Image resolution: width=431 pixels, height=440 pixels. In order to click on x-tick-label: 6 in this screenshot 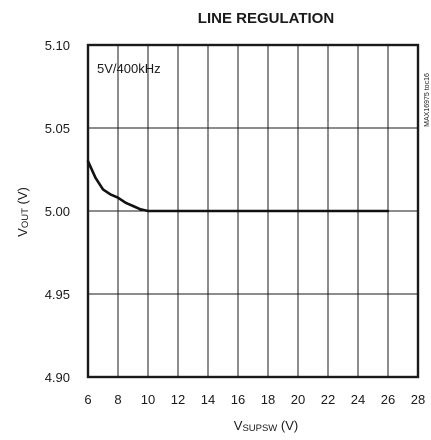, I will do `click(87, 399)`.